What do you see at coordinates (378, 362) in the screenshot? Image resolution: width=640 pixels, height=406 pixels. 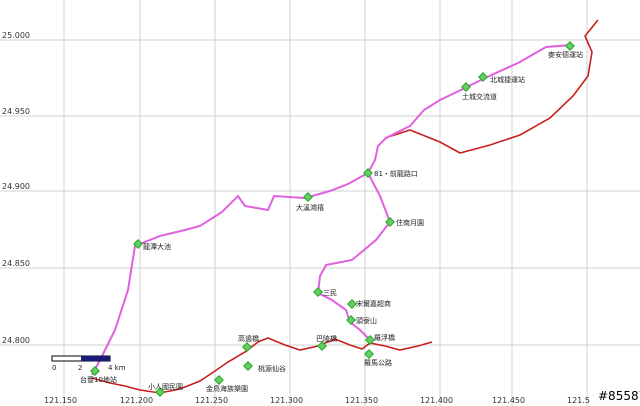 I see `place-label: 羅馬公路` at bounding box center [378, 362].